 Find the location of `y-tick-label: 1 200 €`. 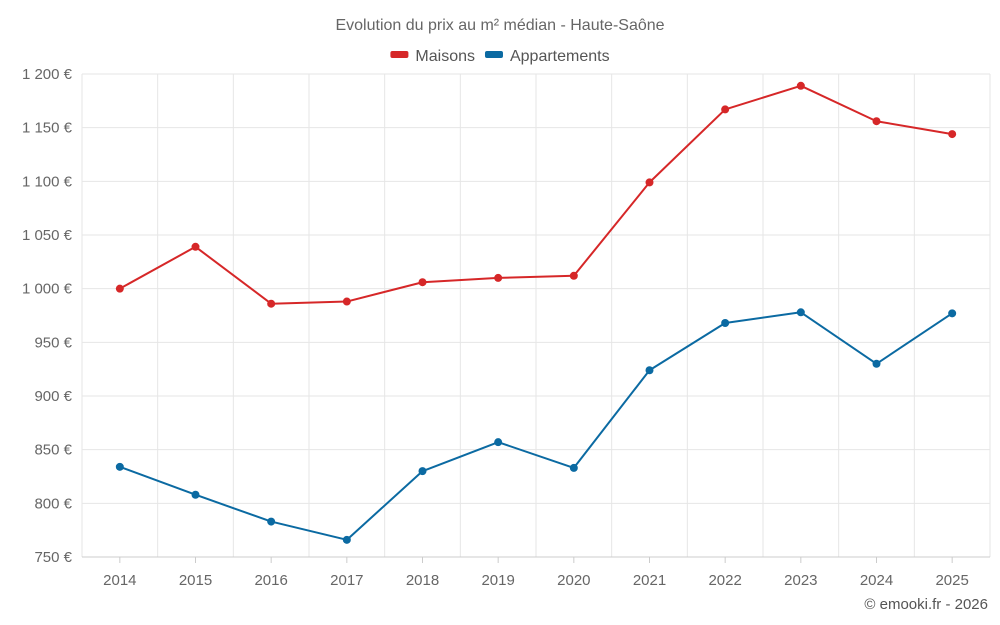

y-tick-label: 1 200 € is located at coordinates (47, 74).